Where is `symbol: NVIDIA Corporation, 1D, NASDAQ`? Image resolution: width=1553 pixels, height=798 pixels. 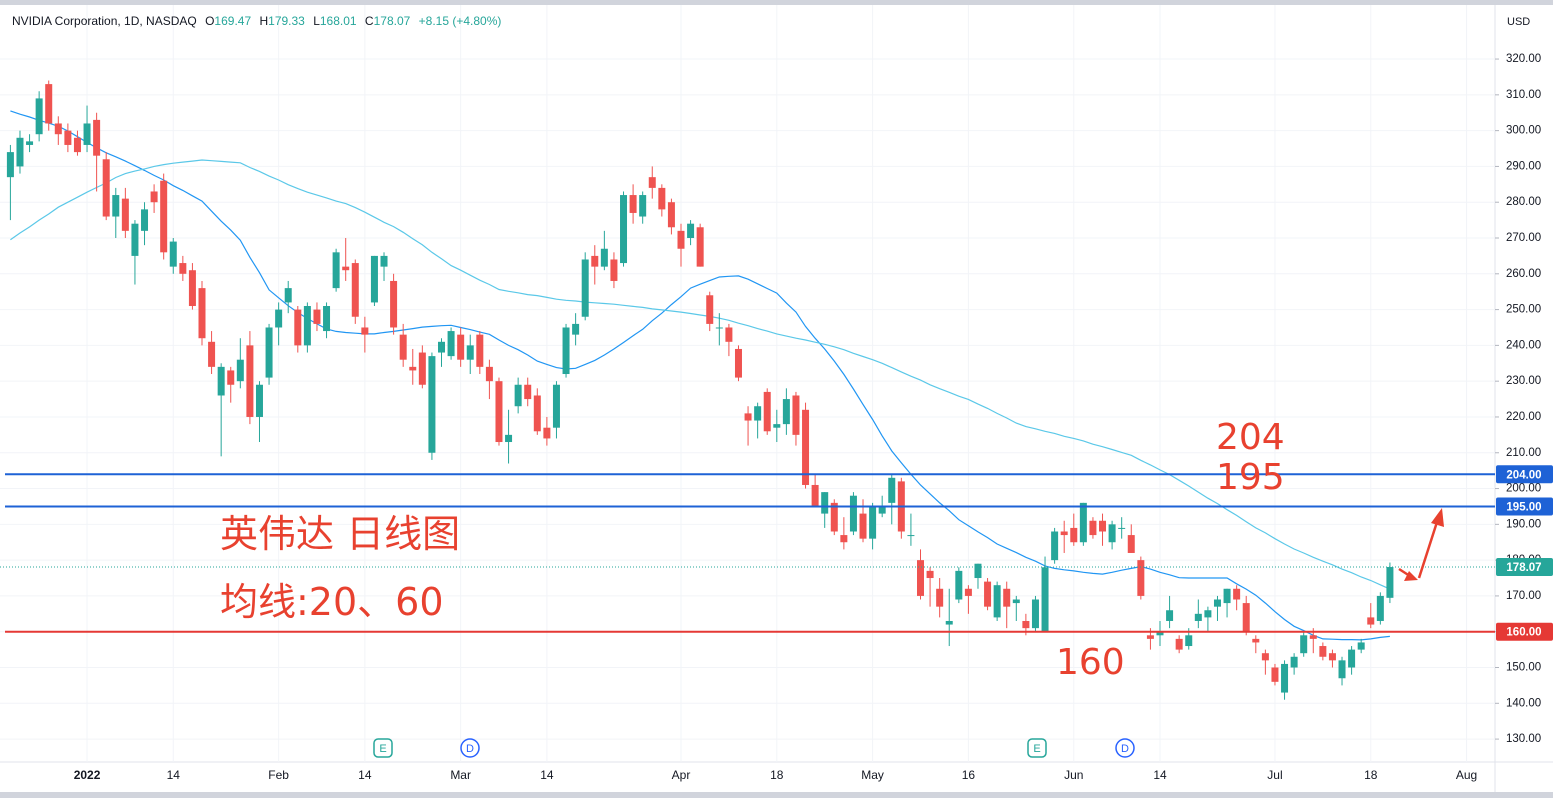
symbol: NVIDIA Corporation, 1D, NASDAQ is located at coordinates (104, 21).